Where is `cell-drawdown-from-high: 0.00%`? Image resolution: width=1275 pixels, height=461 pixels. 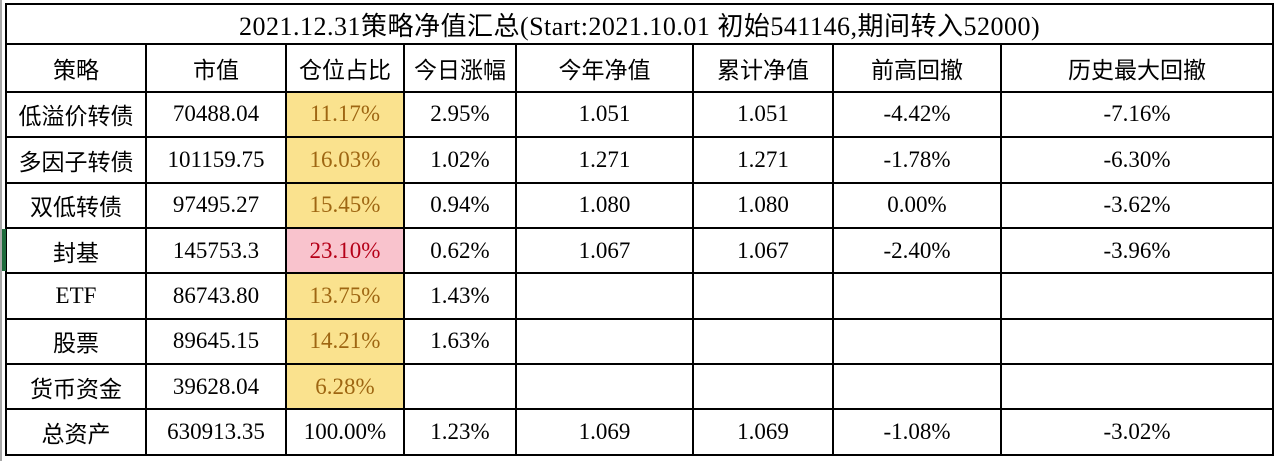
cell-drawdown-from-high: 0.00% is located at coordinates (917, 205).